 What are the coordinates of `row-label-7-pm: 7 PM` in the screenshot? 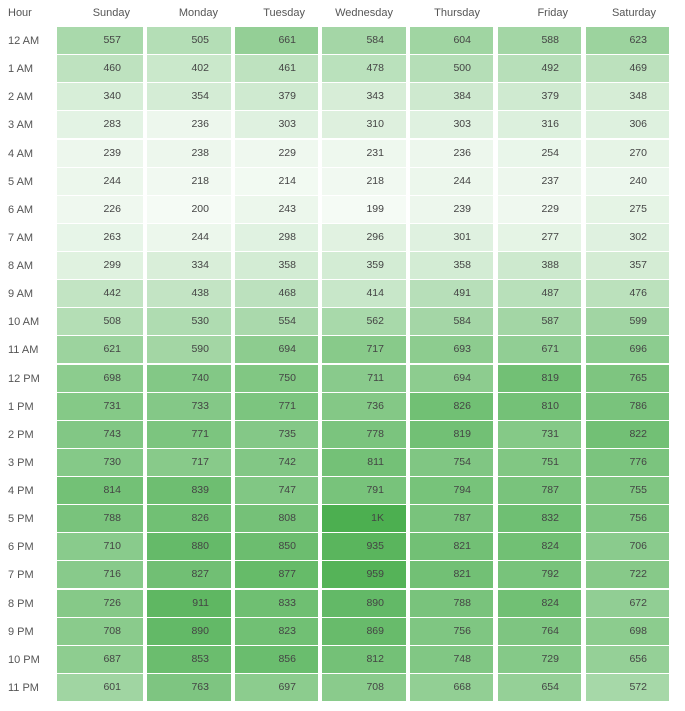 It's located at (21, 575).